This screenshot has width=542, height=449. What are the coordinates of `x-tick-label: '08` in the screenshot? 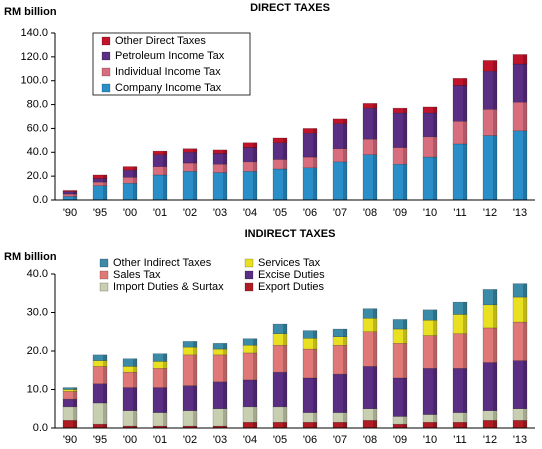 It's located at (370, 440).